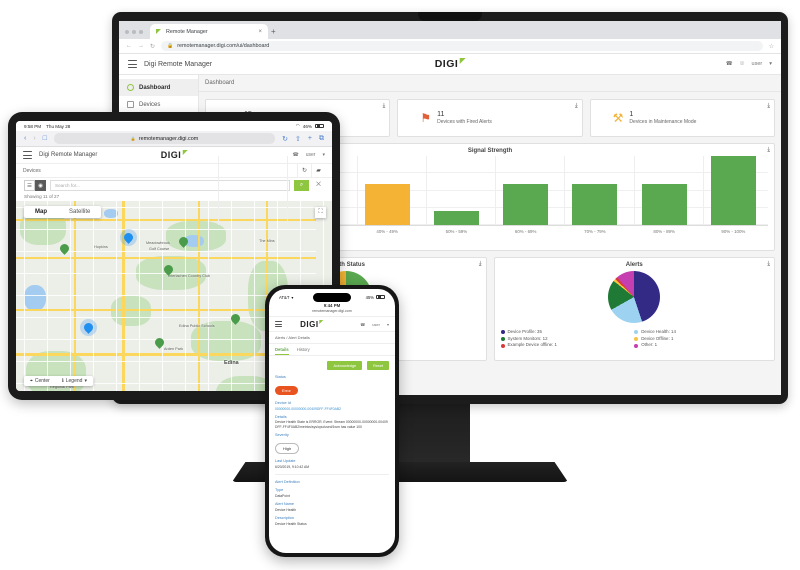 The height and width of the screenshot is (570, 800). Describe the element at coordinates (129, 46) in the screenshot. I see `back-icon: ←` at that location.